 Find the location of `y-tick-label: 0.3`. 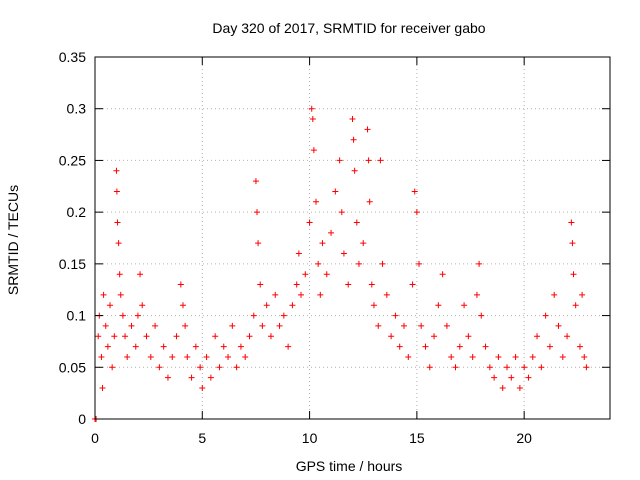

y-tick-label: 0.3 is located at coordinates (77, 109).